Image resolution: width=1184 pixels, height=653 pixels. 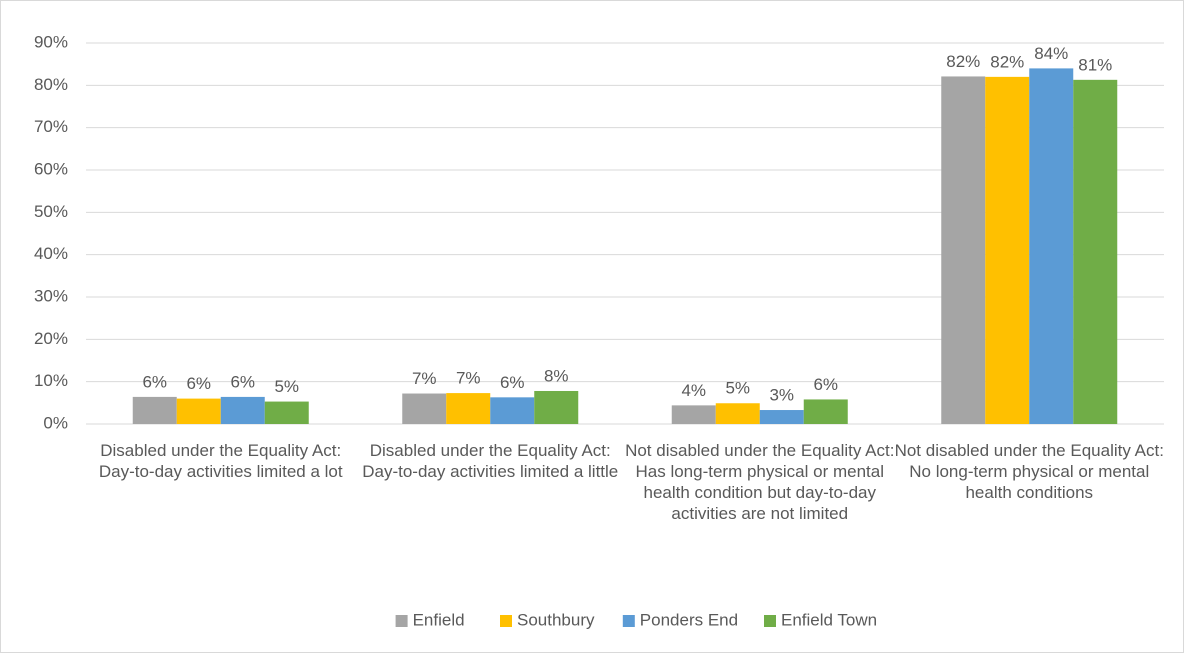 What do you see at coordinates (51, 211) in the screenshot?
I see `y-tick-label: 50%` at bounding box center [51, 211].